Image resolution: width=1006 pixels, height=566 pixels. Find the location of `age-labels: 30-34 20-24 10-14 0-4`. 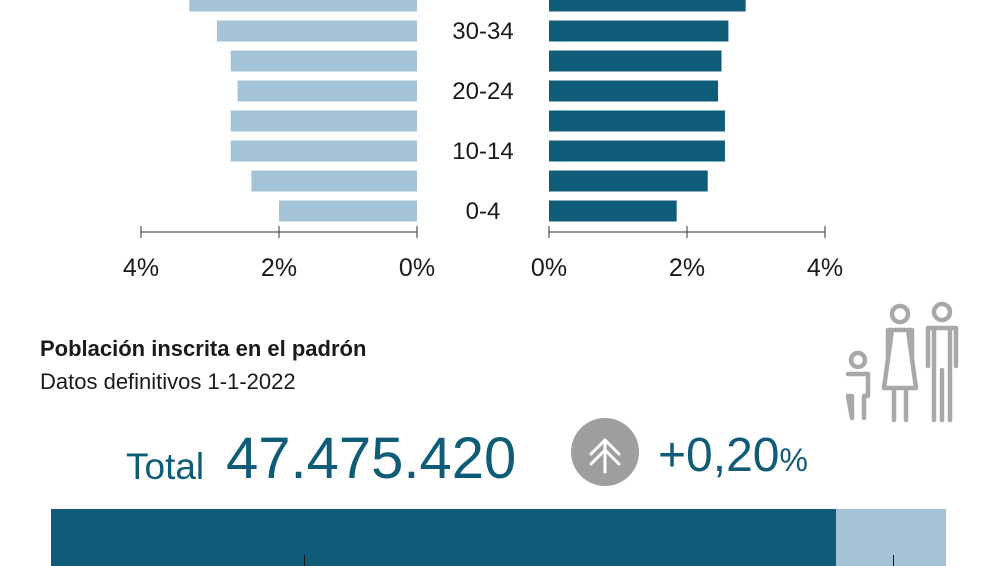

age-labels: 30-34 20-24 10-14 0-4 is located at coordinates (482, 121).